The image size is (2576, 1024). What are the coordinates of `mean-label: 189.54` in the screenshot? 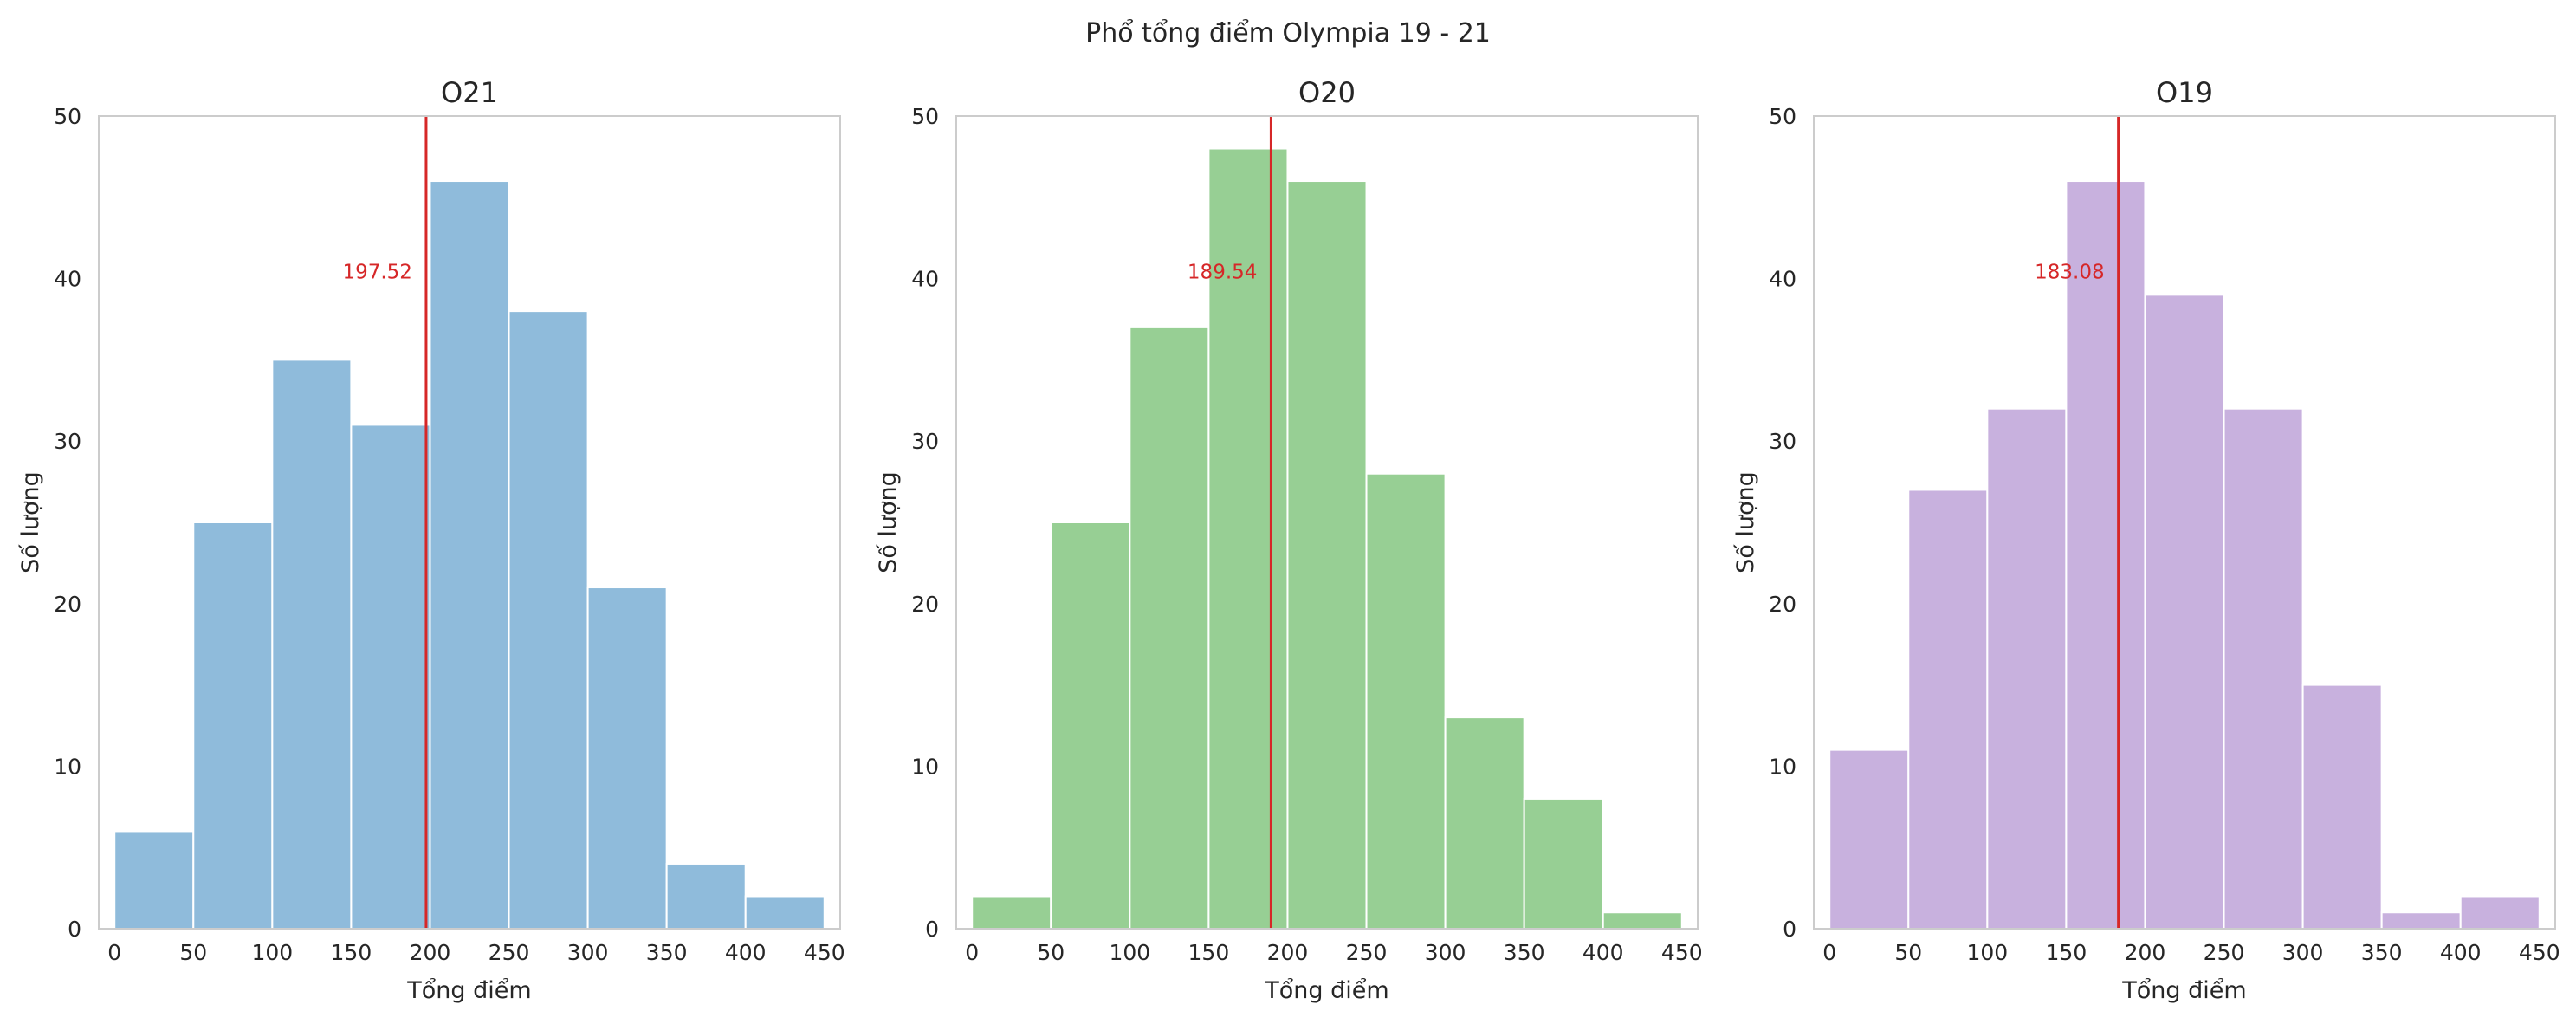 It's located at (1222, 273).